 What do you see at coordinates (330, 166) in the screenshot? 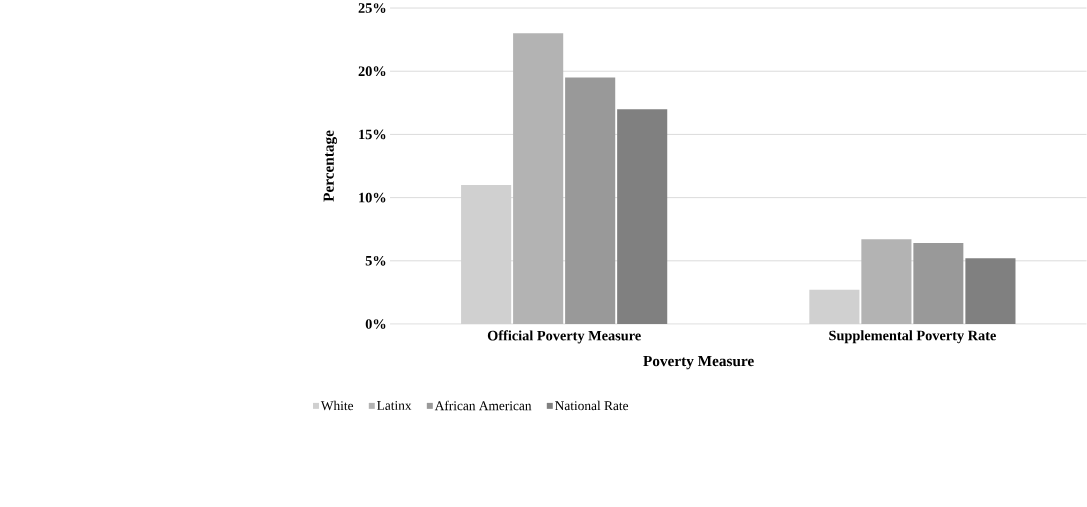
I see `y-axis-title: Percentage` at bounding box center [330, 166].